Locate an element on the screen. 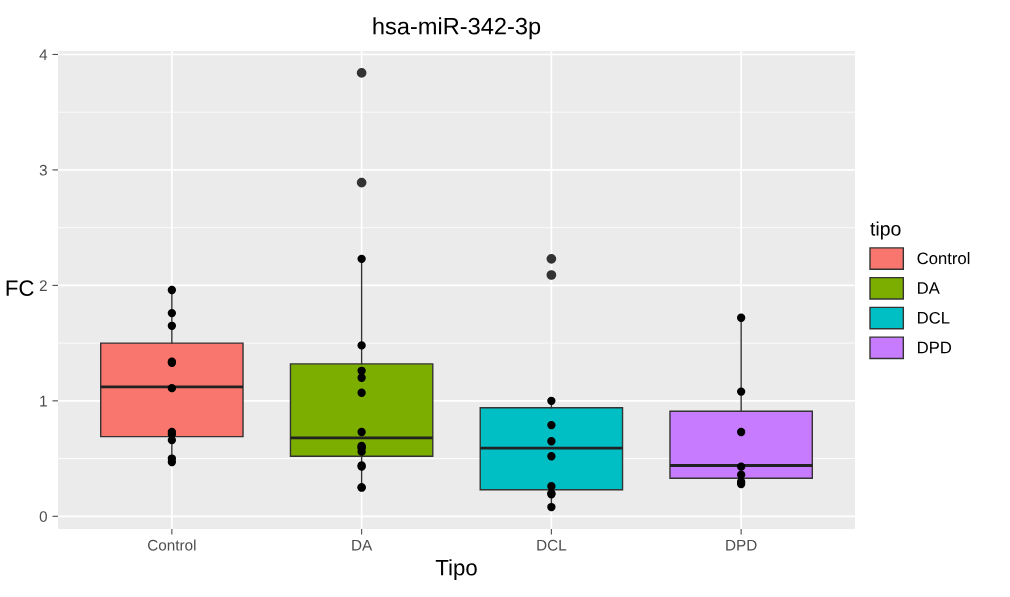  x-tick-label: DCL is located at coordinates (552, 545).